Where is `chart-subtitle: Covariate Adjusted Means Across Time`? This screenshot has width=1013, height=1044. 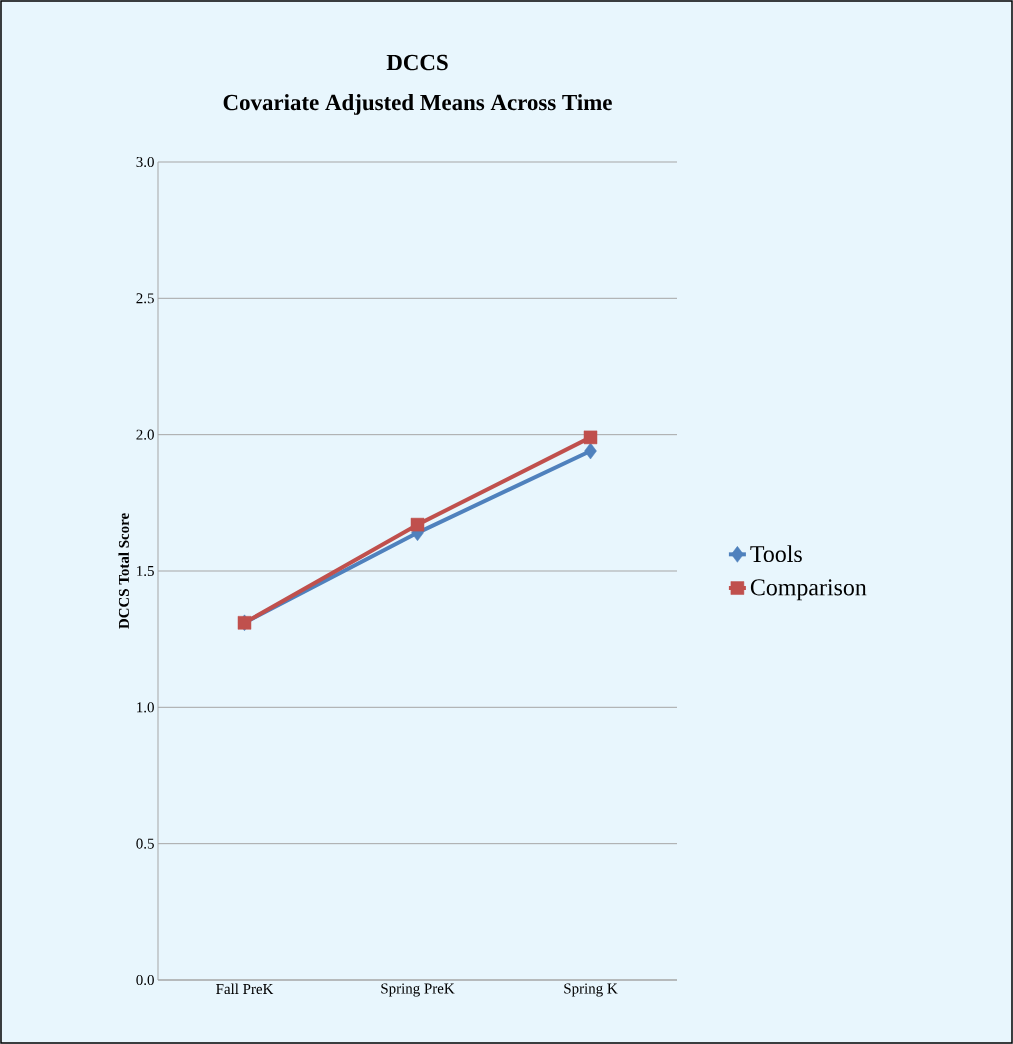 chart-subtitle: Covariate Adjusted Means Across Time is located at coordinates (417, 104).